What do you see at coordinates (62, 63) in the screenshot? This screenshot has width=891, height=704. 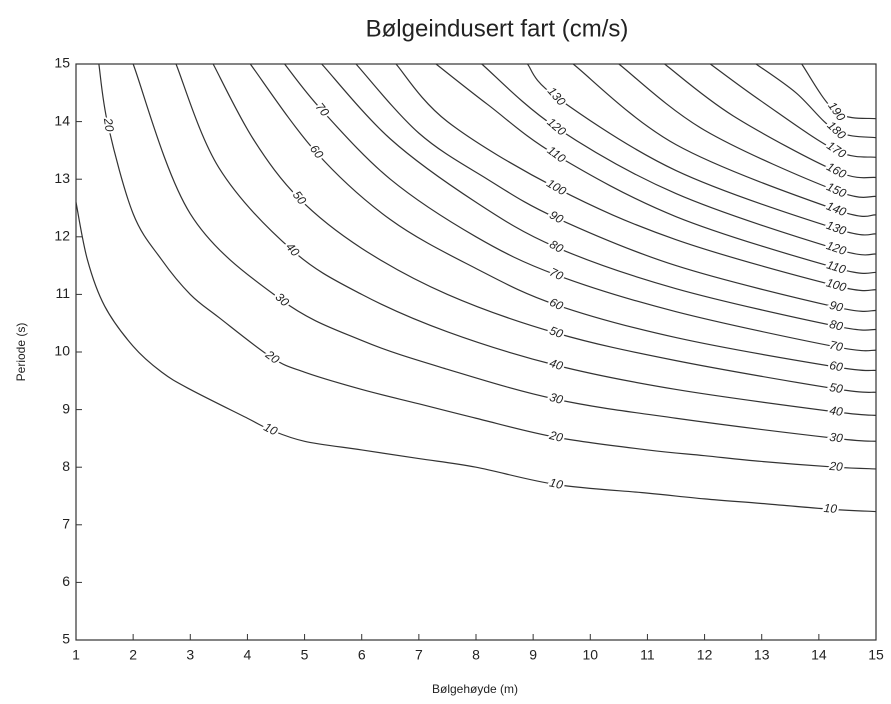 I see `y-tick-label: 15` at bounding box center [62, 63].